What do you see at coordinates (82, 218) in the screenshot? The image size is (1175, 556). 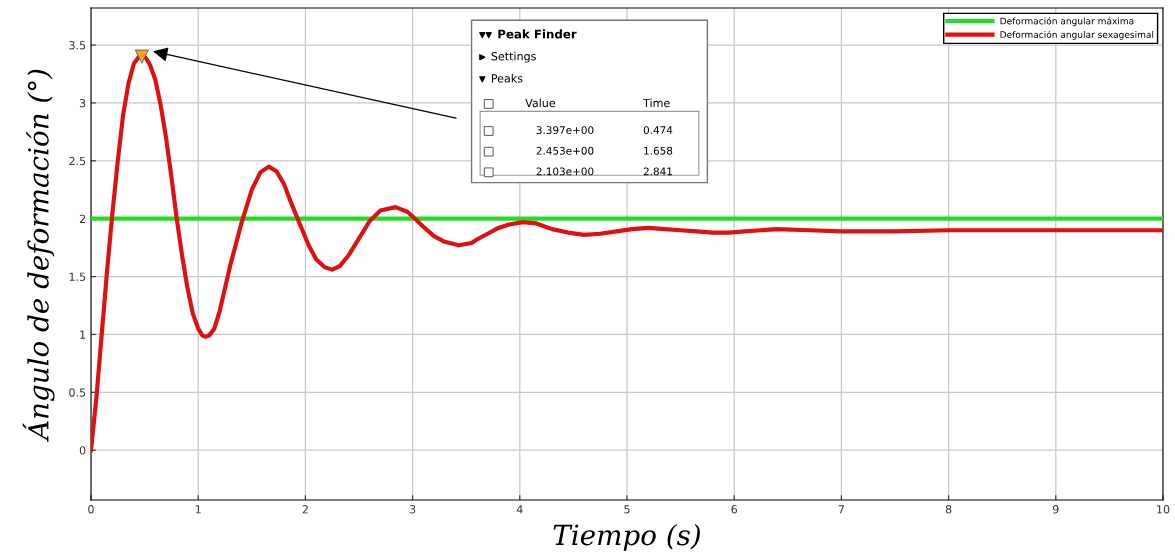 I see `y-tick-label: 2` at bounding box center [82, 218].